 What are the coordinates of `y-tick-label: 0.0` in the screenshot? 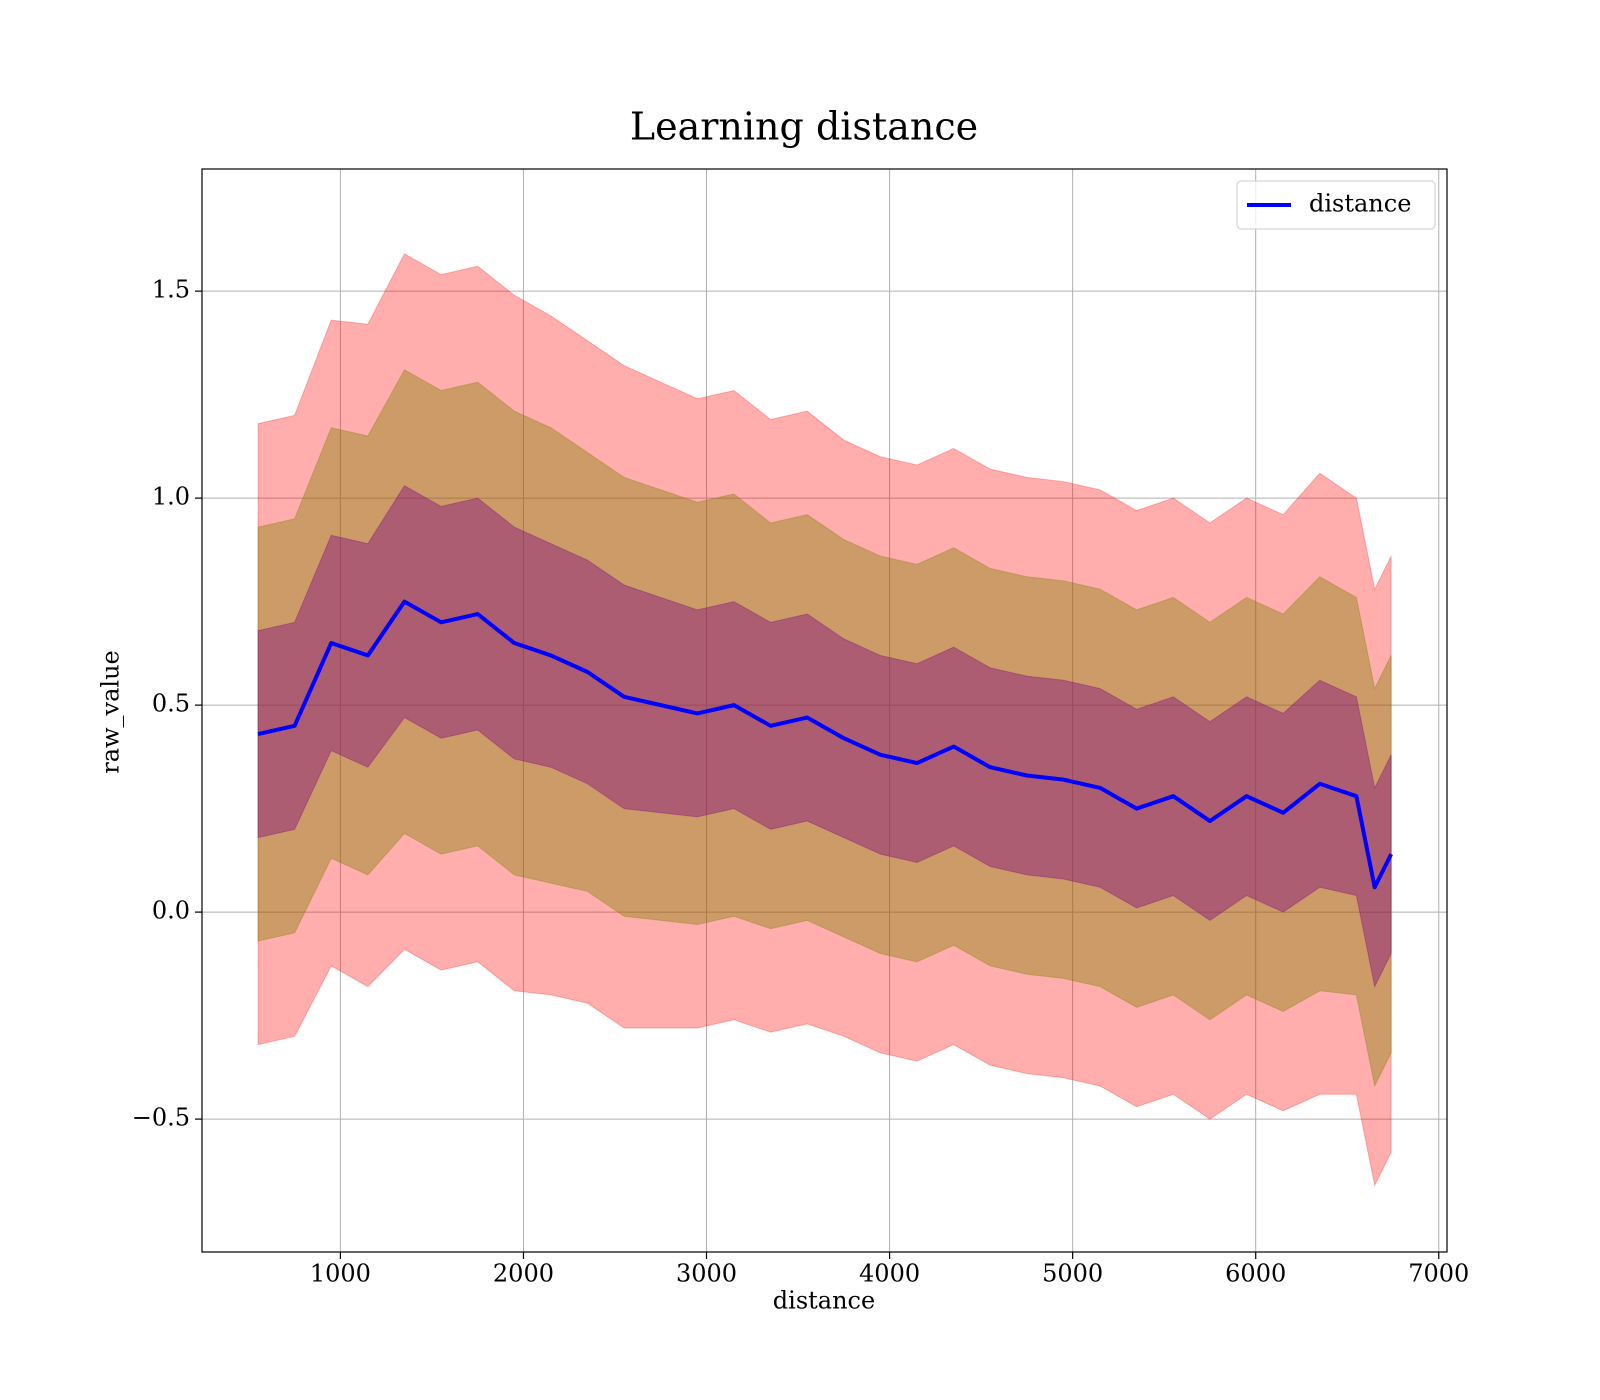 It's located at (171, 911).